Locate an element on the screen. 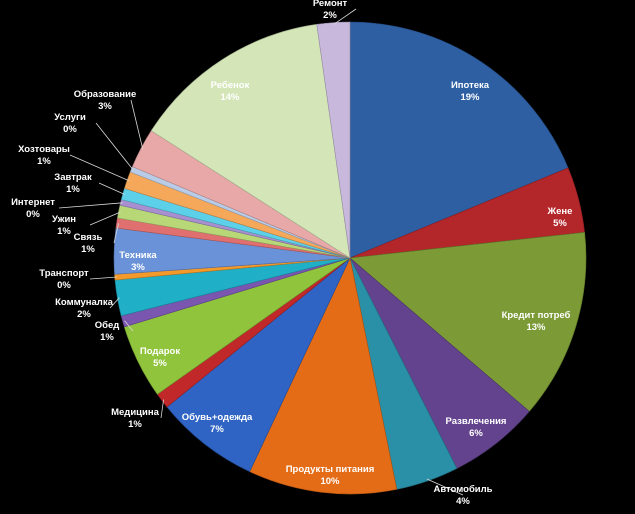 The width and height of the screenshot is (635, 514). leader-line-коммуналка is located at coordinates (114, 303).